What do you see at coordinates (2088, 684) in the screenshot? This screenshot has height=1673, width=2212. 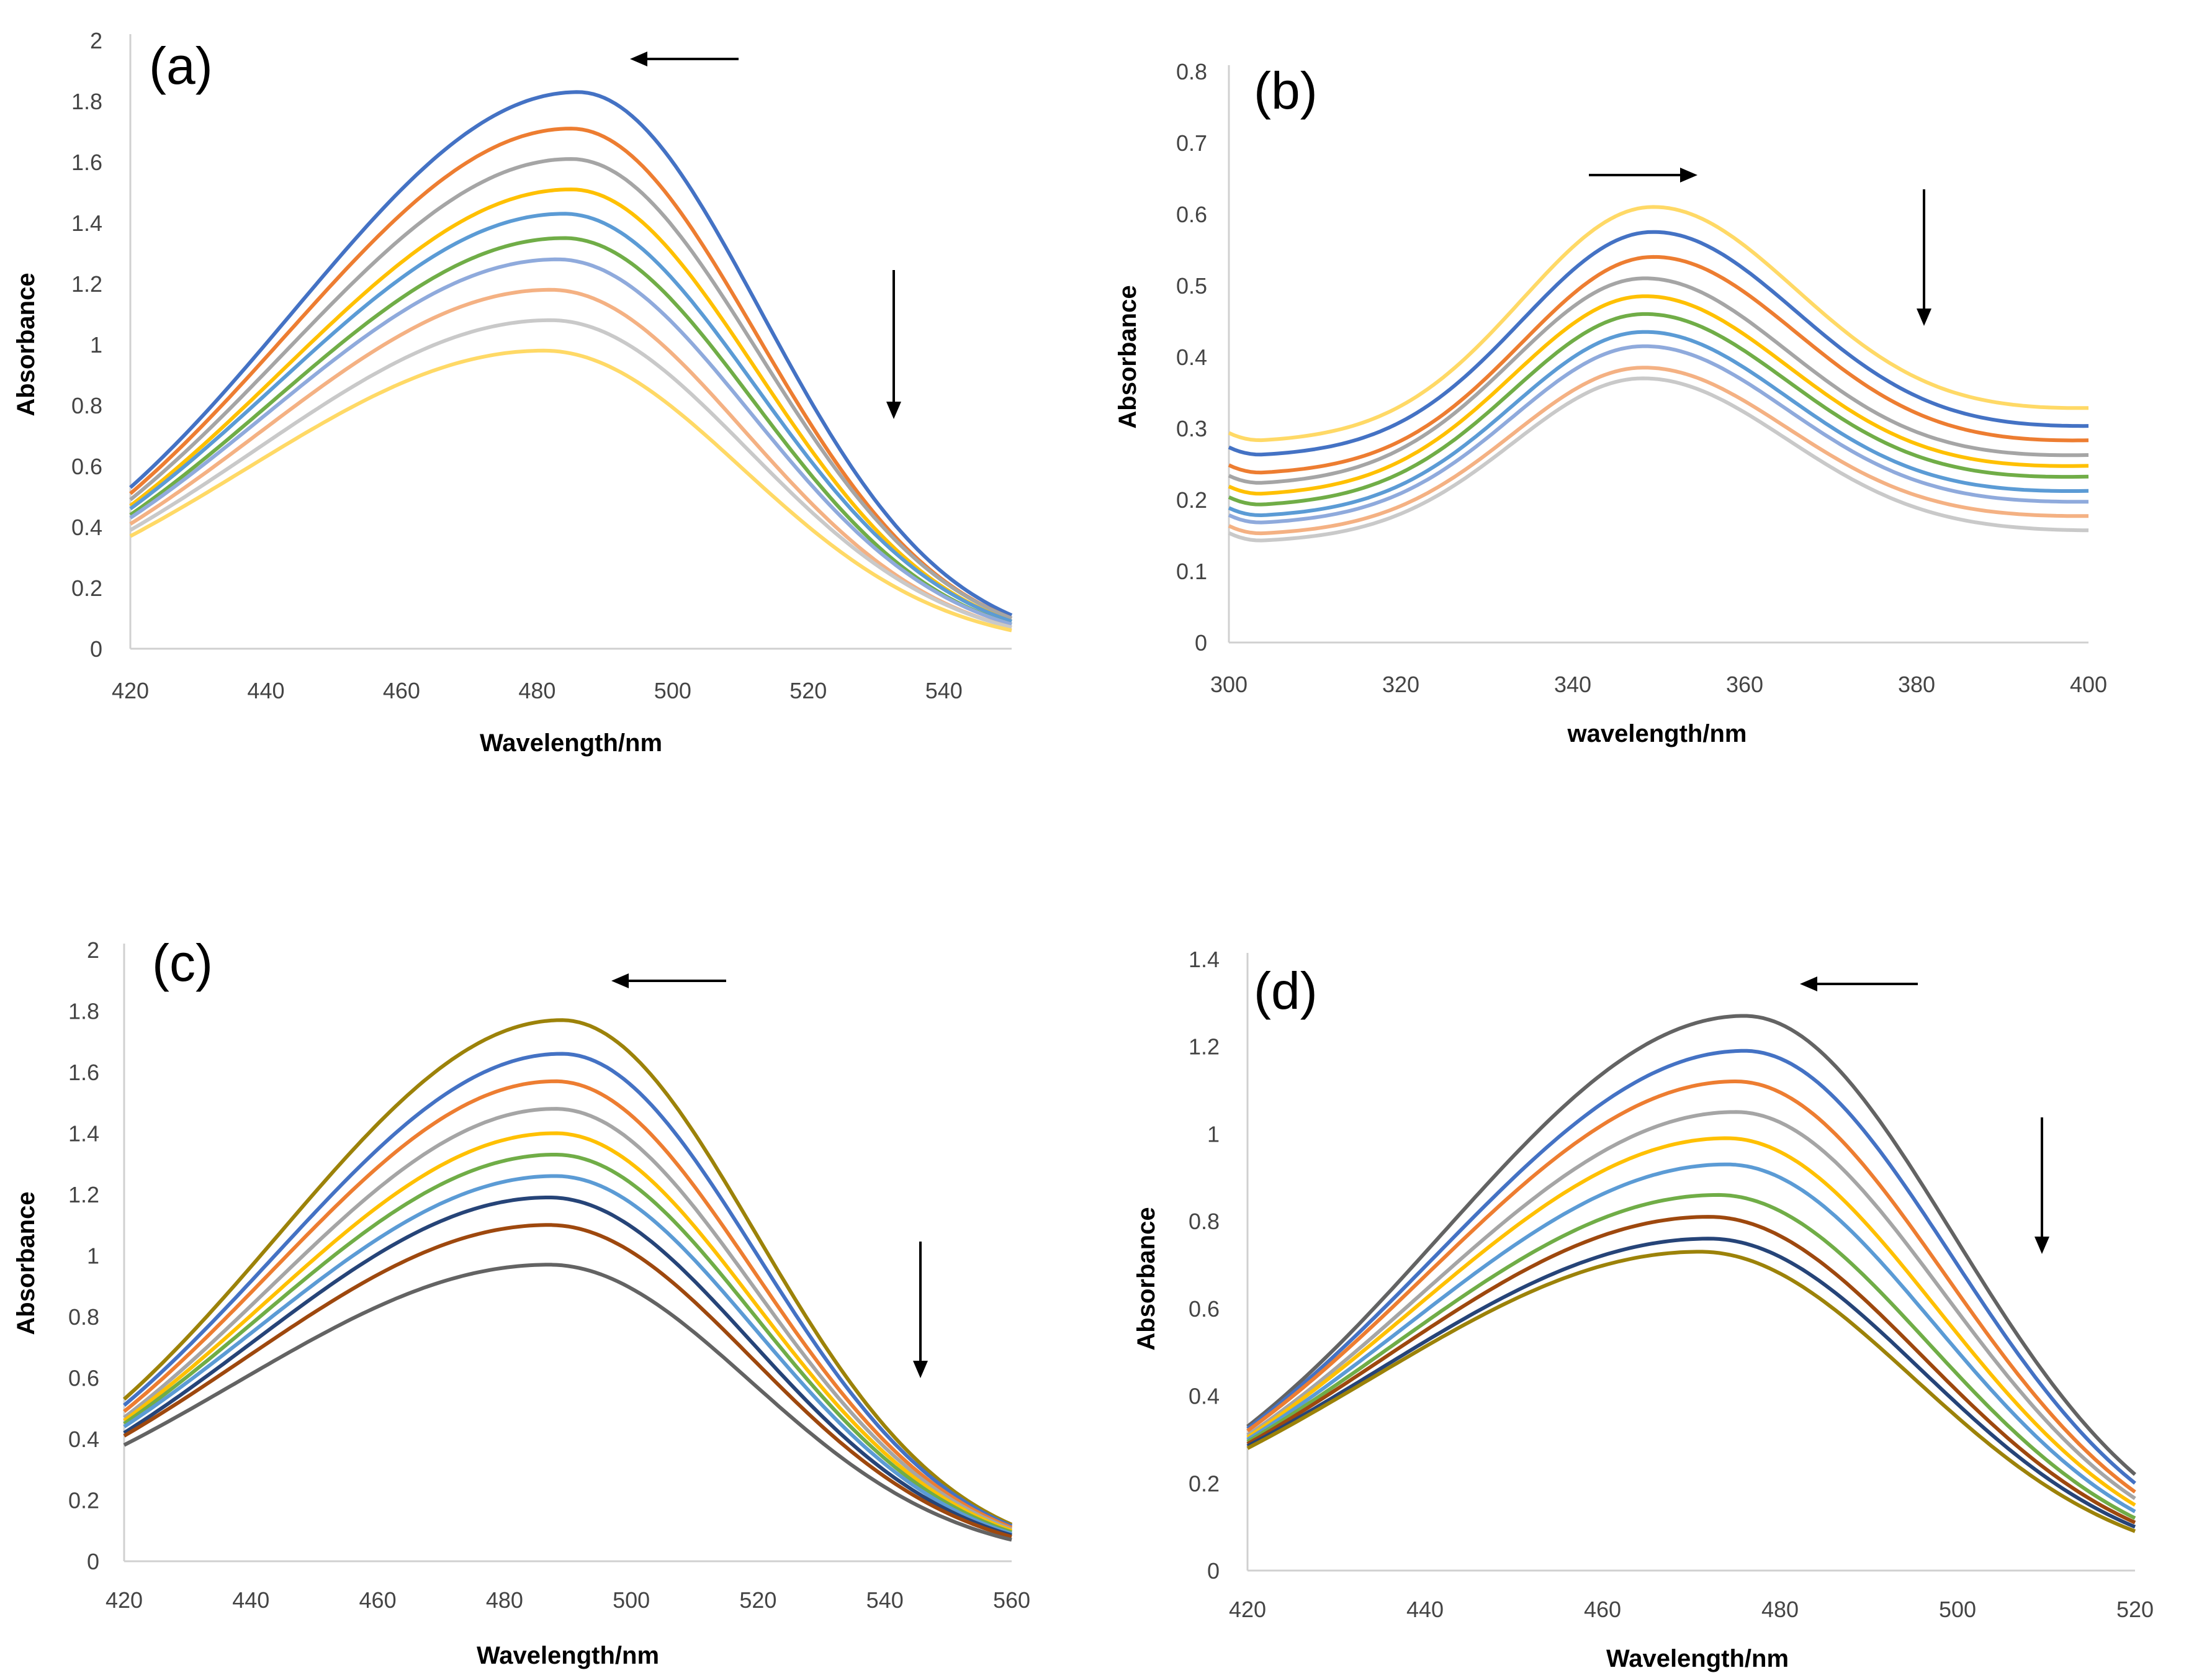 I see `x-tick-label: 400` at bounding box center [2088, 684].